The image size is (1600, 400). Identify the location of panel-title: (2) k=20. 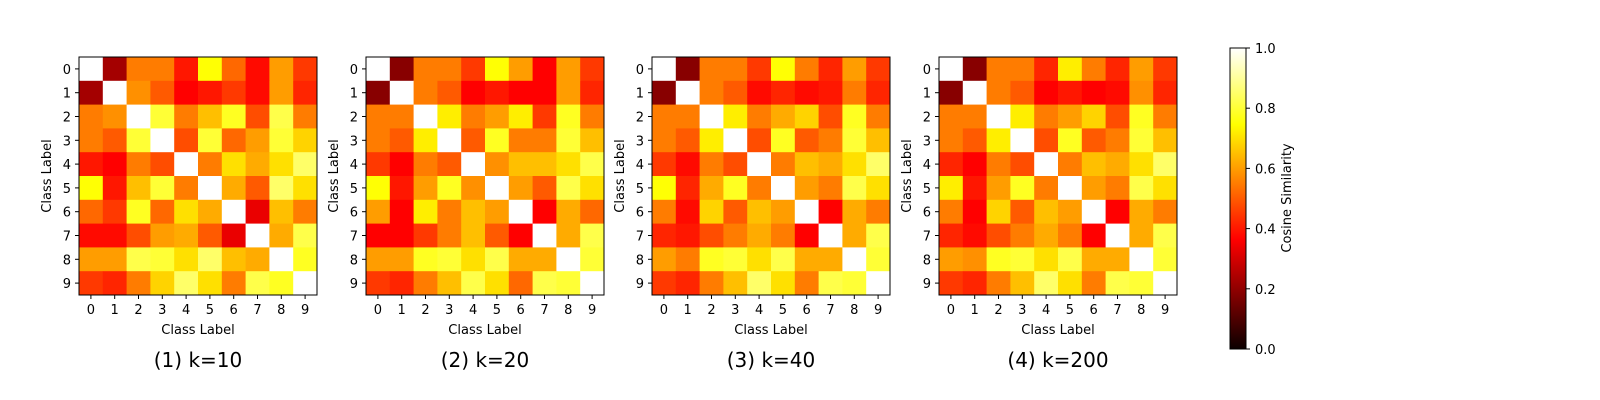
(485, 360).